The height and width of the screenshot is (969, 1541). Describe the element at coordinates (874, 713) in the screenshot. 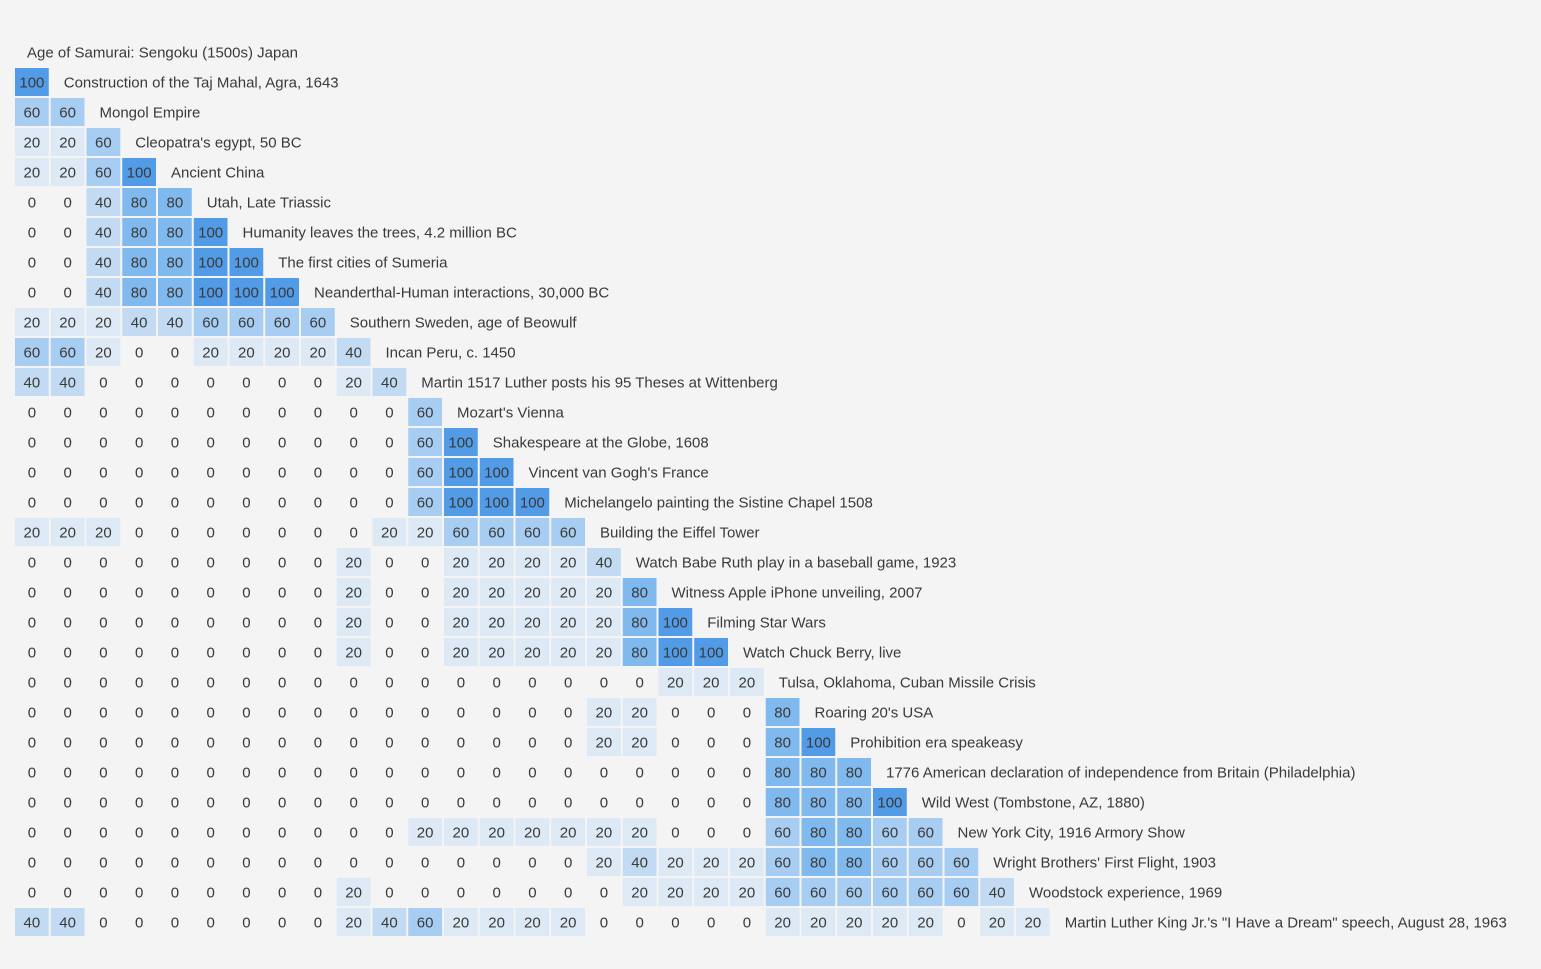

I see `row-label: Roaring 20's USA` at that location.